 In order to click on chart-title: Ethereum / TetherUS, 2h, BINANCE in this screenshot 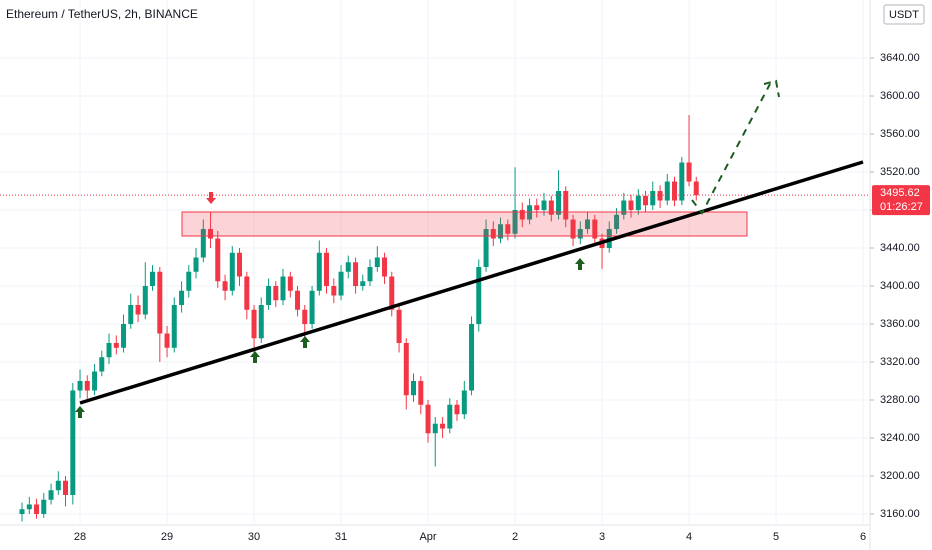, I will do `click(102, 14)`.